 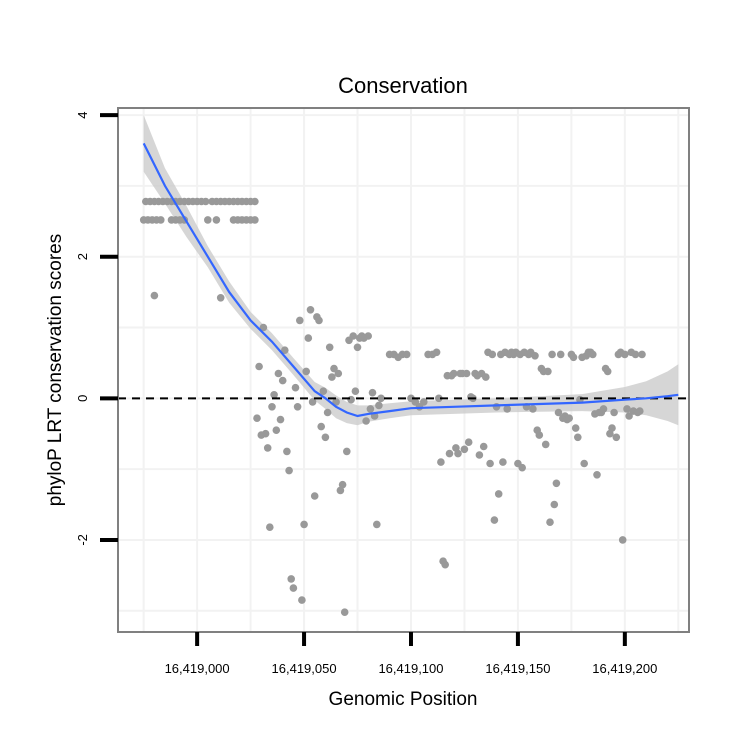 What do you see at coordinates (517, 668) in the screenshot?
I see `x-tick-label: 16,419,150` at bounding box center [517, 668].